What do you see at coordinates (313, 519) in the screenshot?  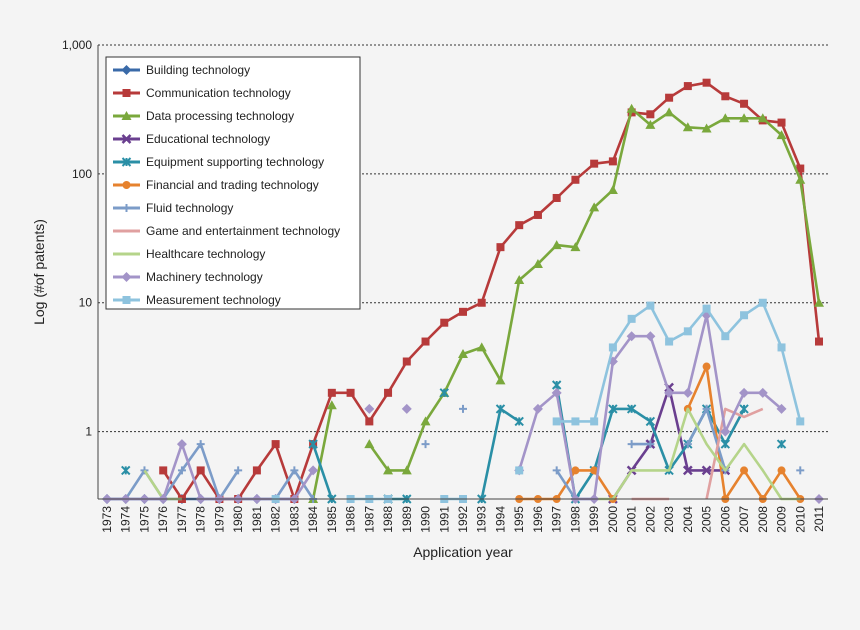 I see `x-tick-label: 1984` at bounding box center [313, 519].